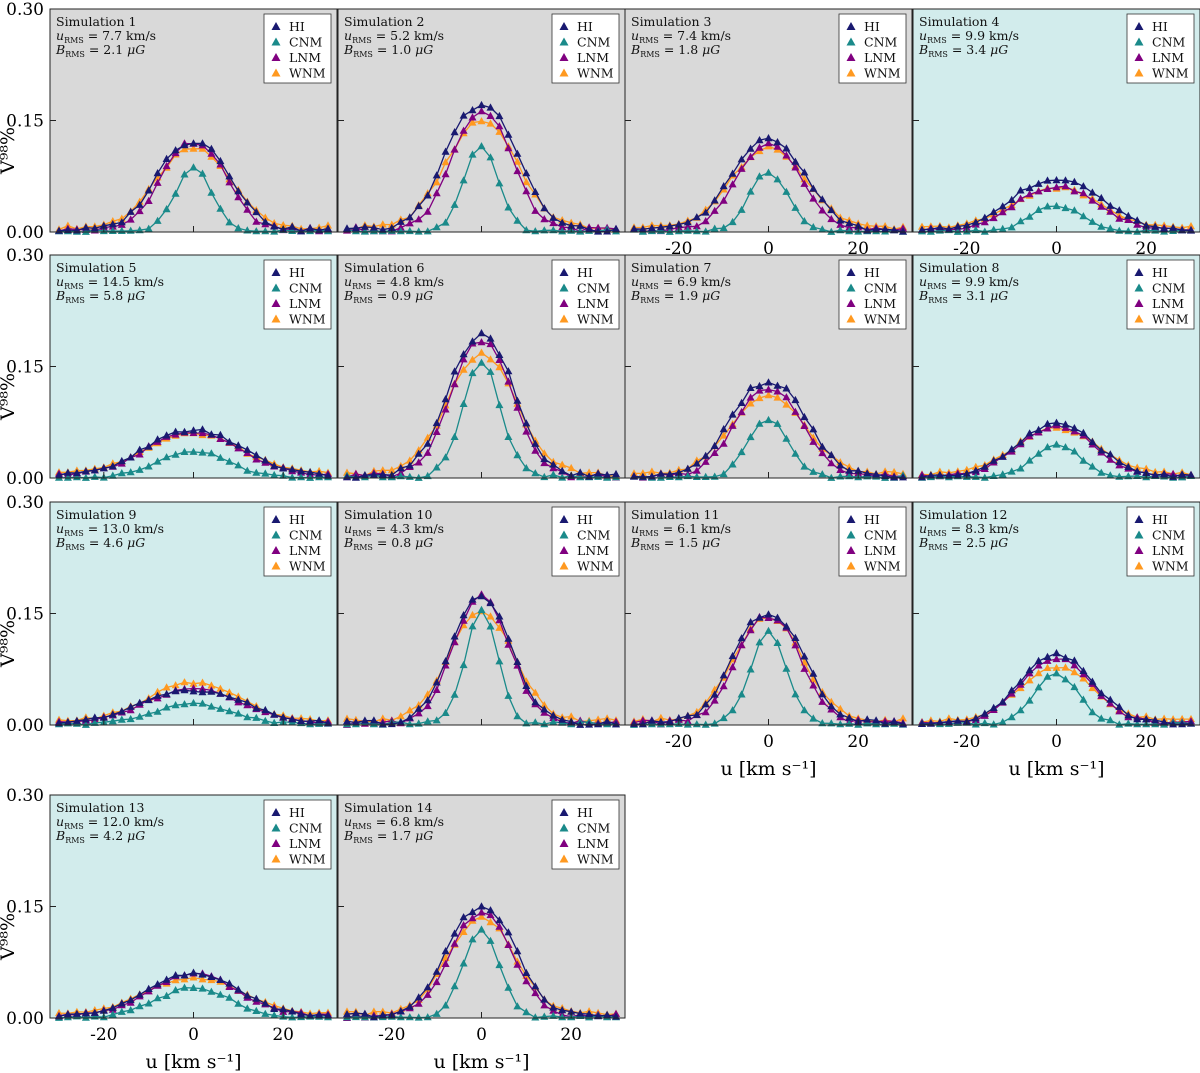  Describe the element at coordinates (968, 35) in the screenshot. I see `u-rms-value: = 9.9` at that location.